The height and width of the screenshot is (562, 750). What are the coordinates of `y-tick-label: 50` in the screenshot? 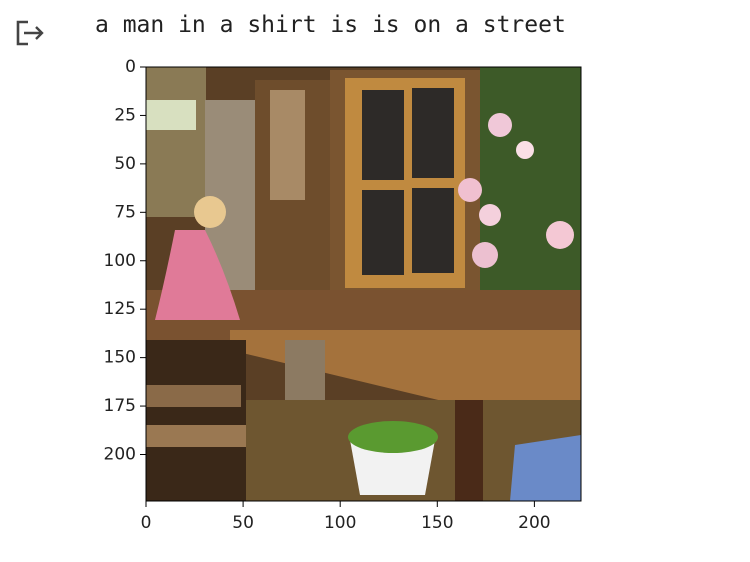 It's located at (125, 164).